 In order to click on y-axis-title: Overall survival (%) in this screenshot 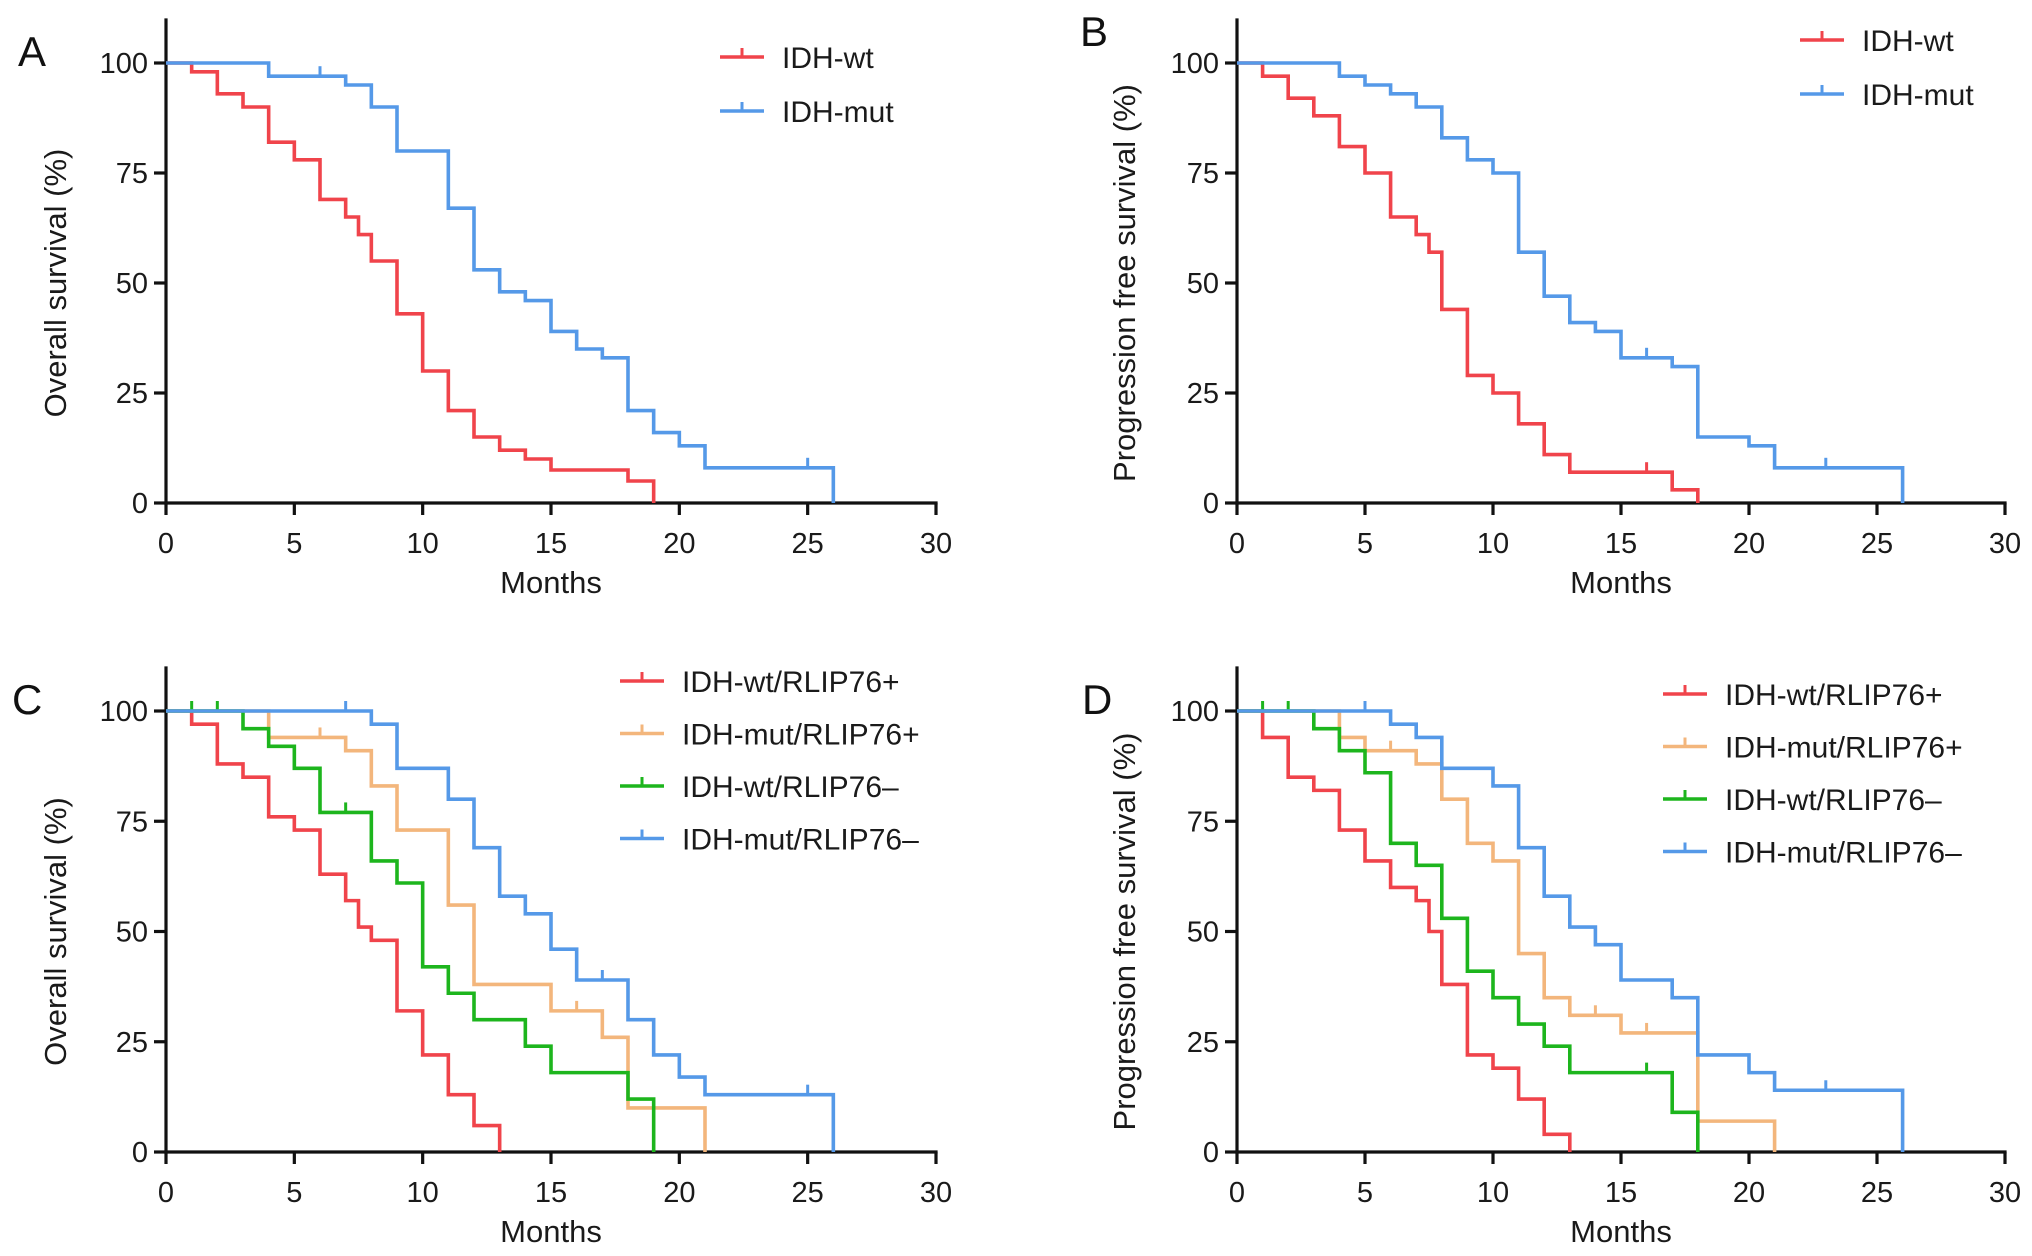, I will do `click(55, 283)`.